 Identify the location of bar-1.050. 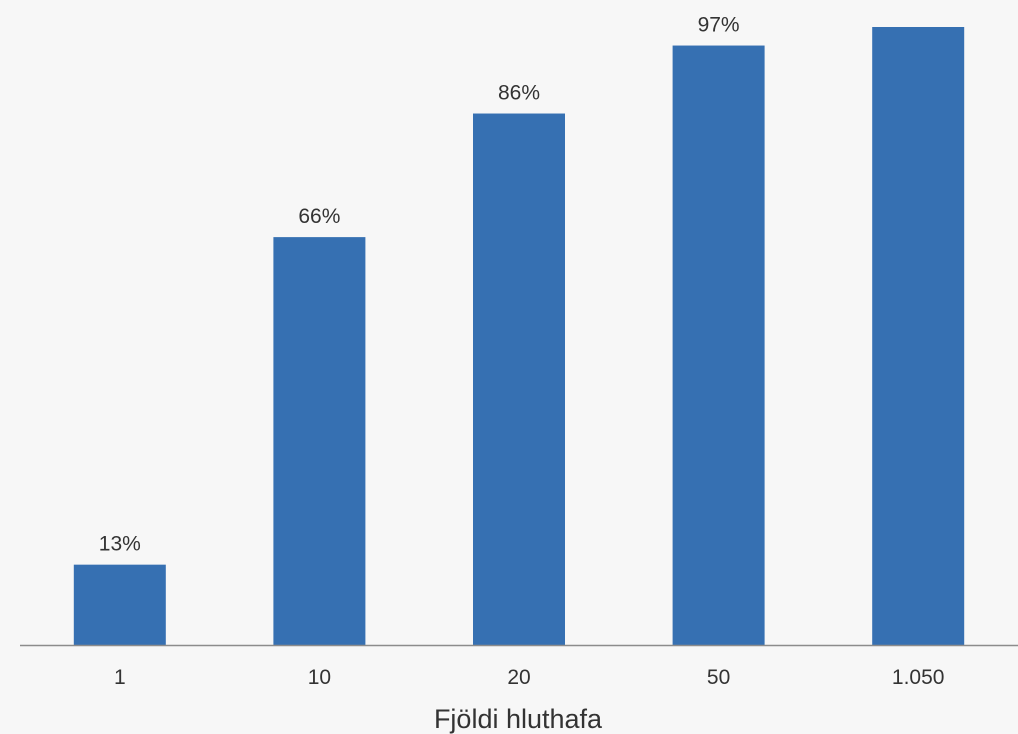
(918, 336).